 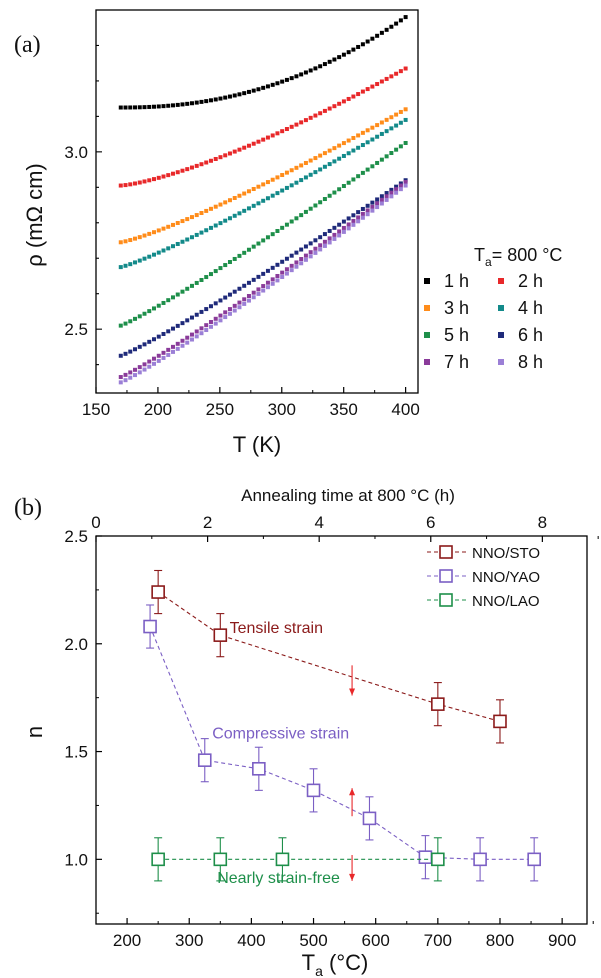 What do you see at coordinates (506, 553) in the screenshot?
I see `legend-label: NNO/STO` at bounding box center [506, 553].